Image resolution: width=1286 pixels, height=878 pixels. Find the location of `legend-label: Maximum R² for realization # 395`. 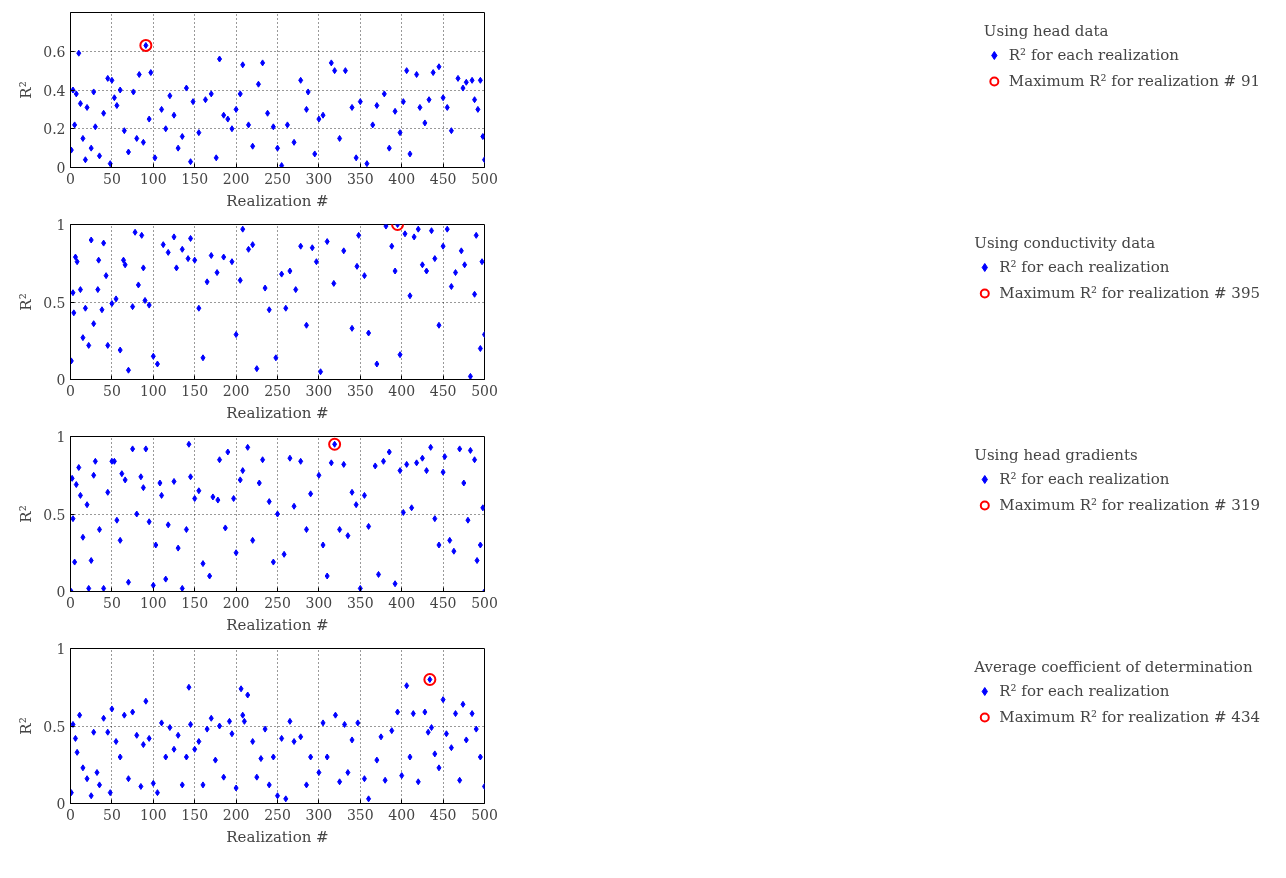

legend-label: Maximum R² for realization # 395 is located at coordinates (1129, 293).